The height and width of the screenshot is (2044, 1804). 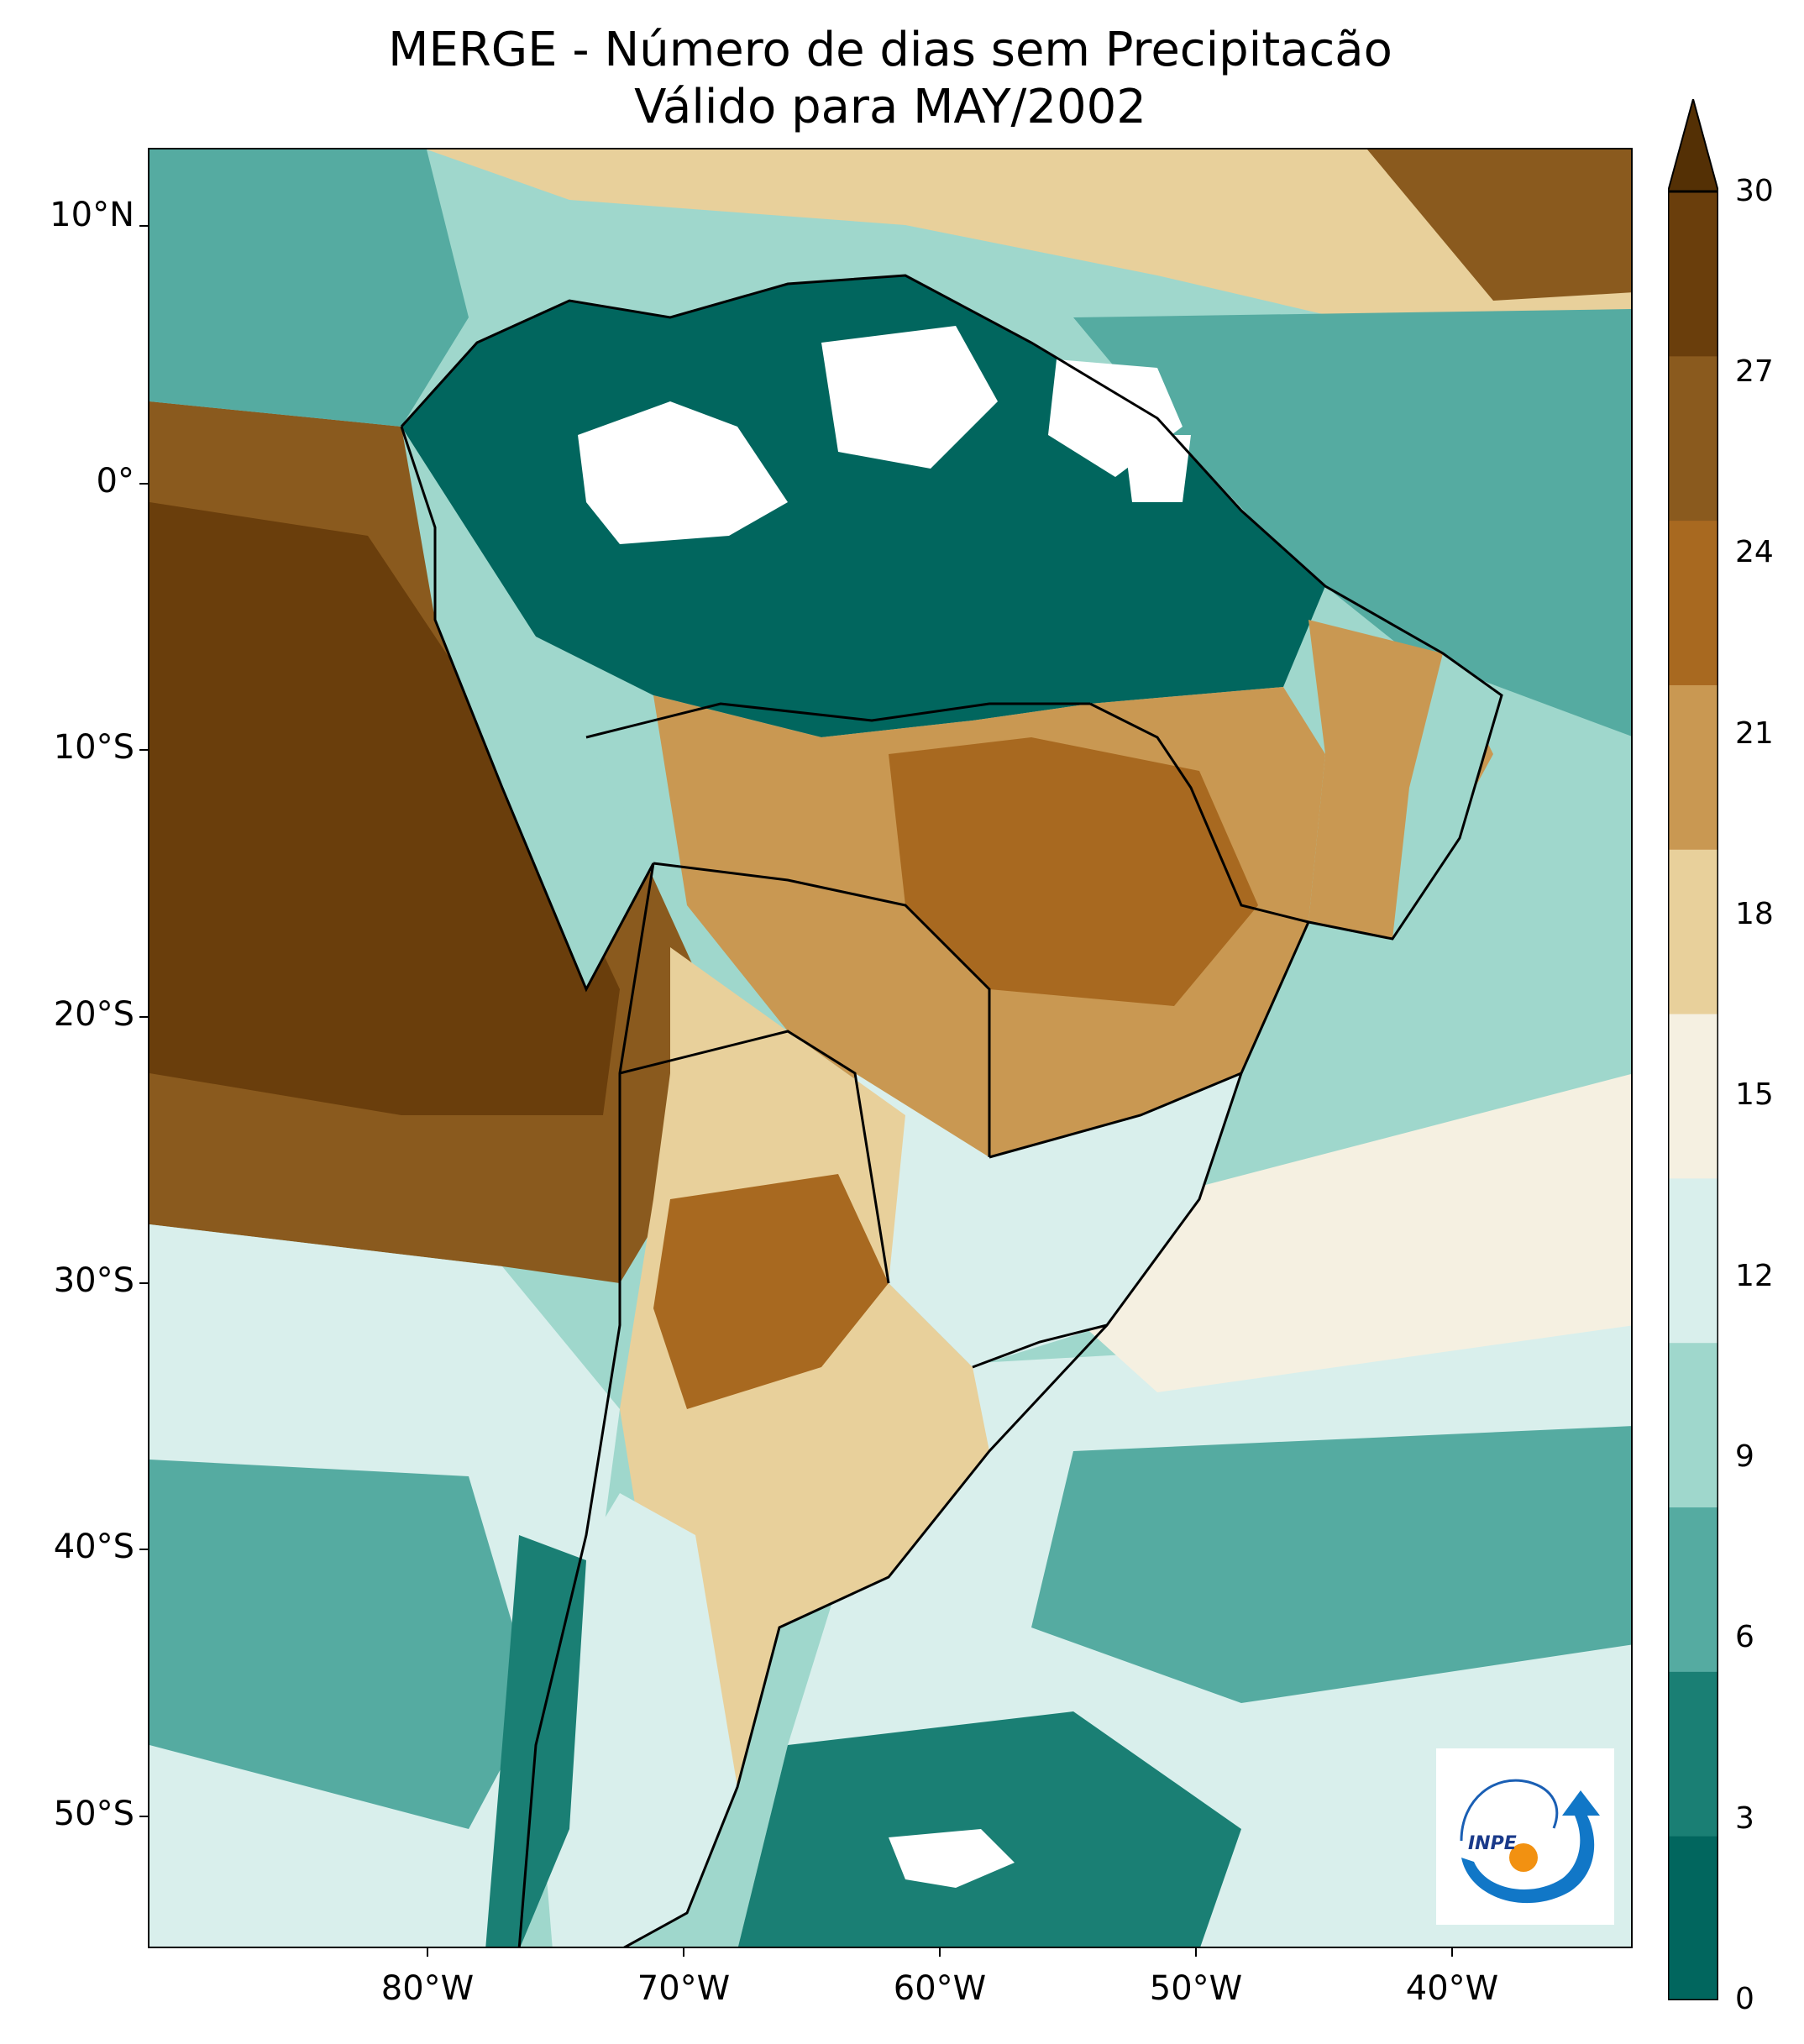 I want to click on x-tick-label: 60°W, so click(x=940, y=1988).